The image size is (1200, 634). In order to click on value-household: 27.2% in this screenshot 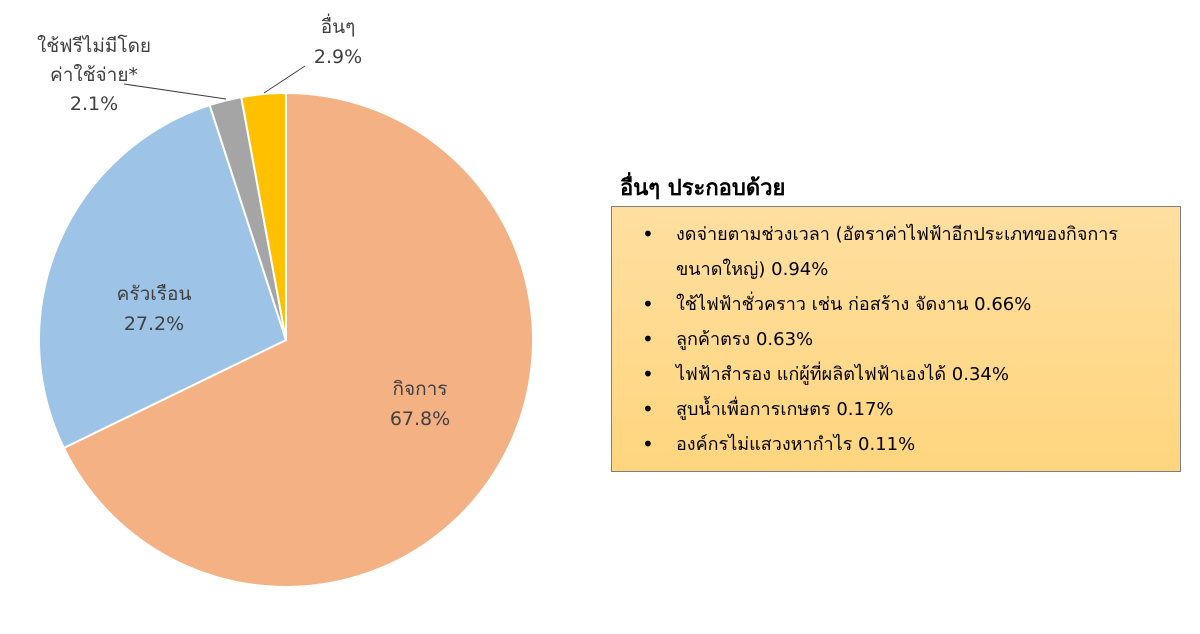, I will do `click(154, 324)`.